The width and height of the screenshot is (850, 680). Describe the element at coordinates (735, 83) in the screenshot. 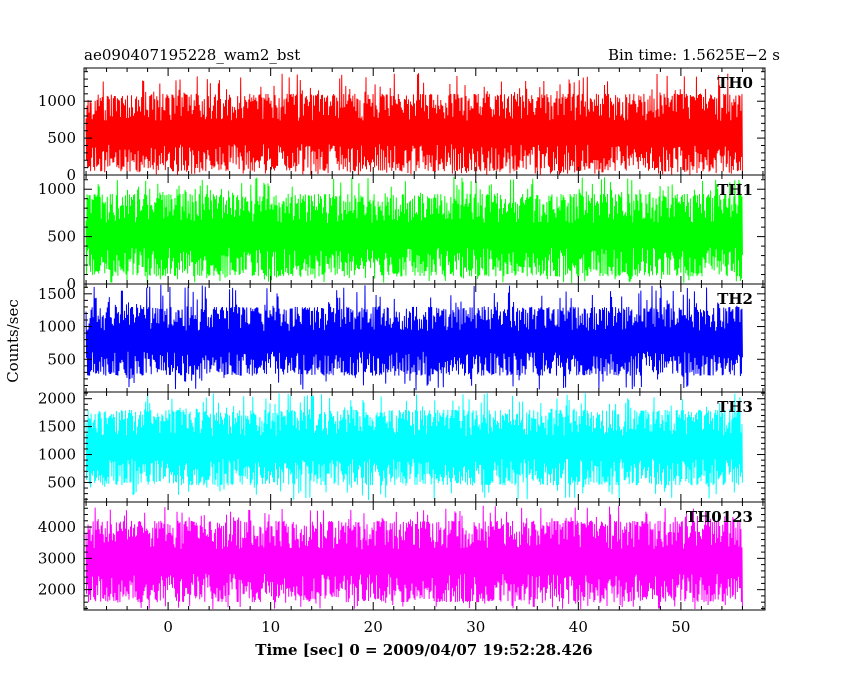

I see `series-label-th0: TH0` at that location.